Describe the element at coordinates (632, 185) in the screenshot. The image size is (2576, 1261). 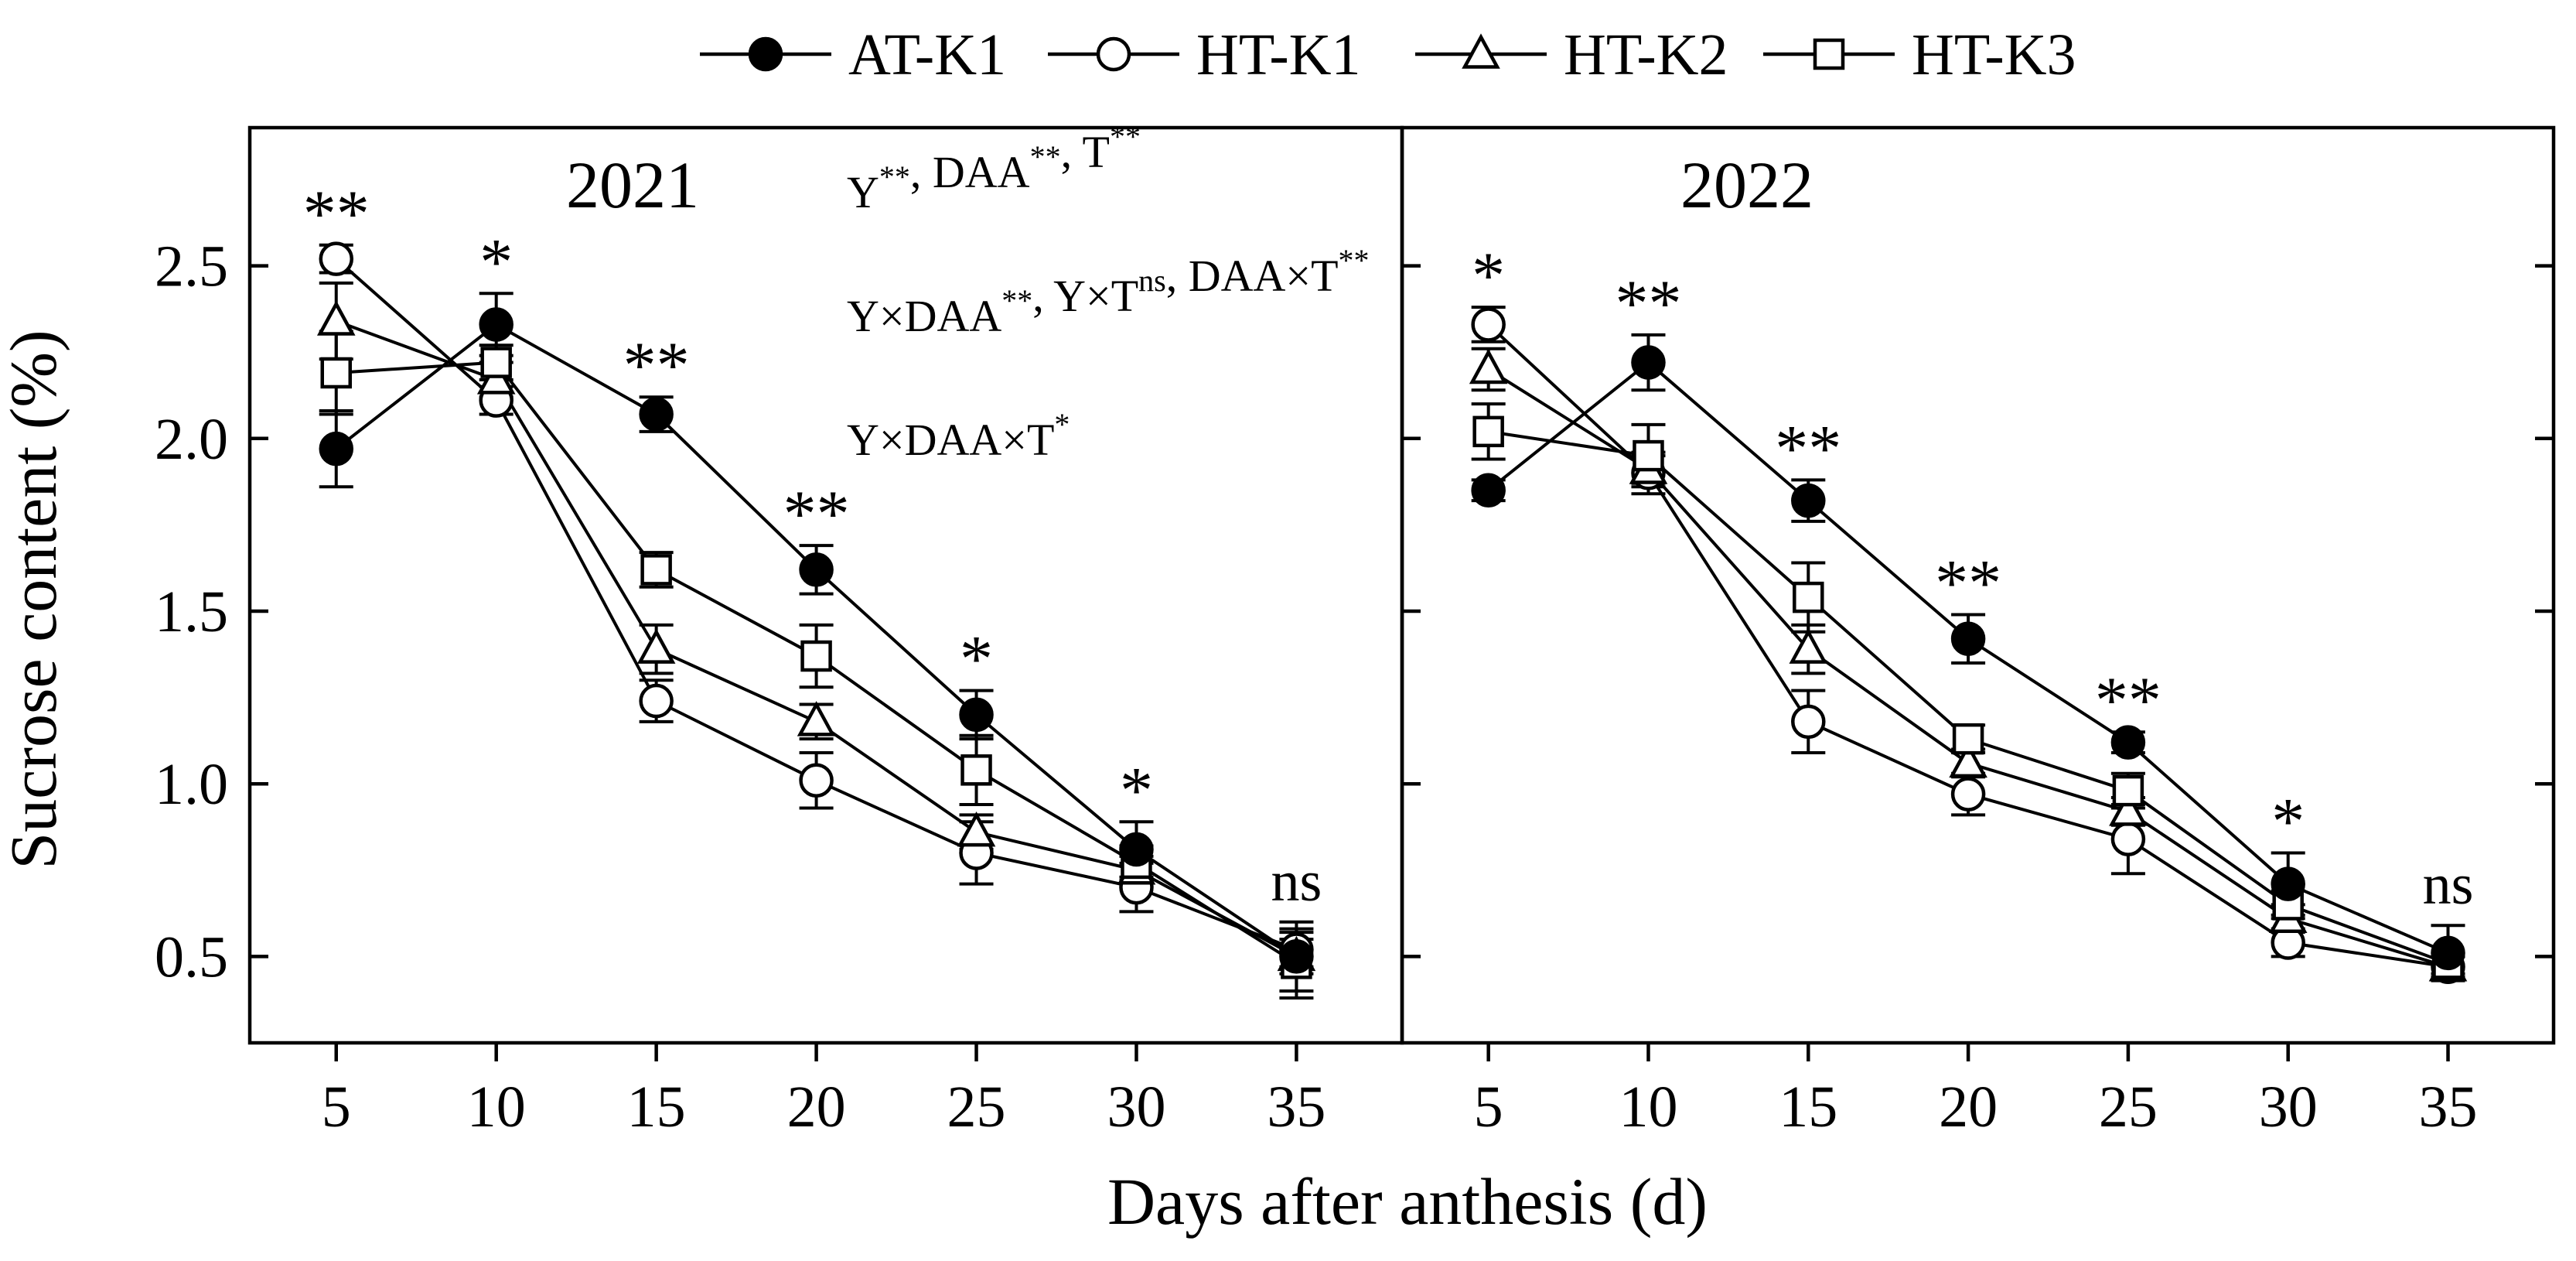
I see `panel-title: 2021` at that location.